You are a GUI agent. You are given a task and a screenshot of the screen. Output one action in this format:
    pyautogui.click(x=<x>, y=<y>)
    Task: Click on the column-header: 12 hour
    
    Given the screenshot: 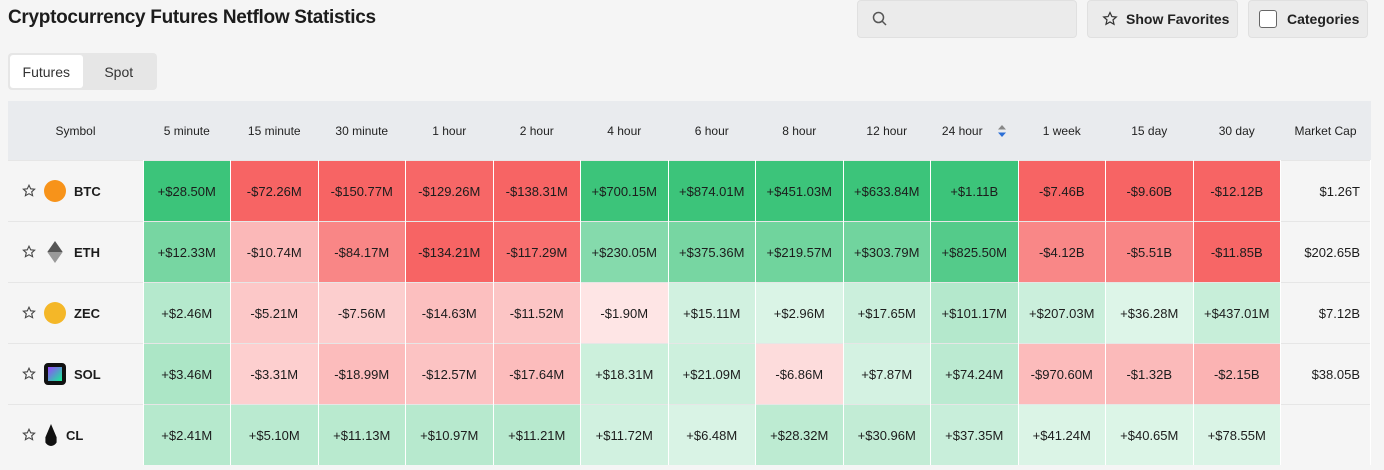 What is the action you would take?
    pyautogui.click(x=887, y=131)
    